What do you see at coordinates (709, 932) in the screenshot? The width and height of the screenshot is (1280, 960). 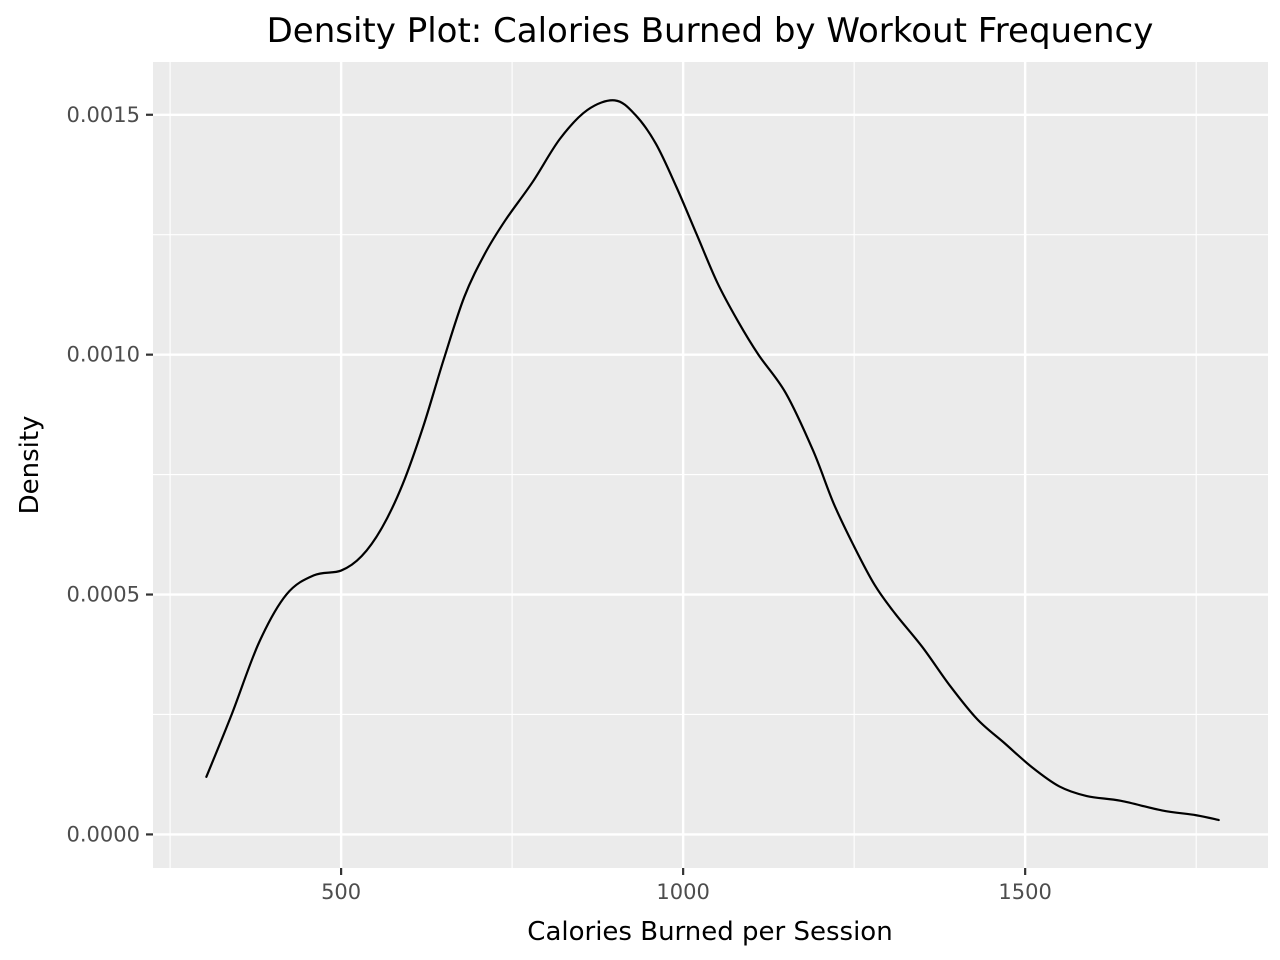 I see `x-axis-title: Calories Burned per Session` at bounding box center [709, 932].